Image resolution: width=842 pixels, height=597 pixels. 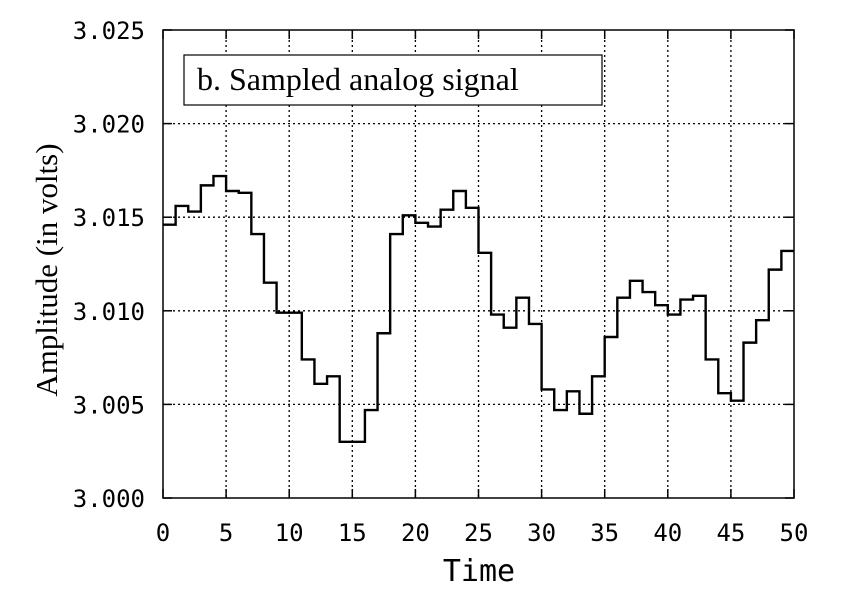 I want to click on x-tick-label: 30, so click(x=541, y=533).